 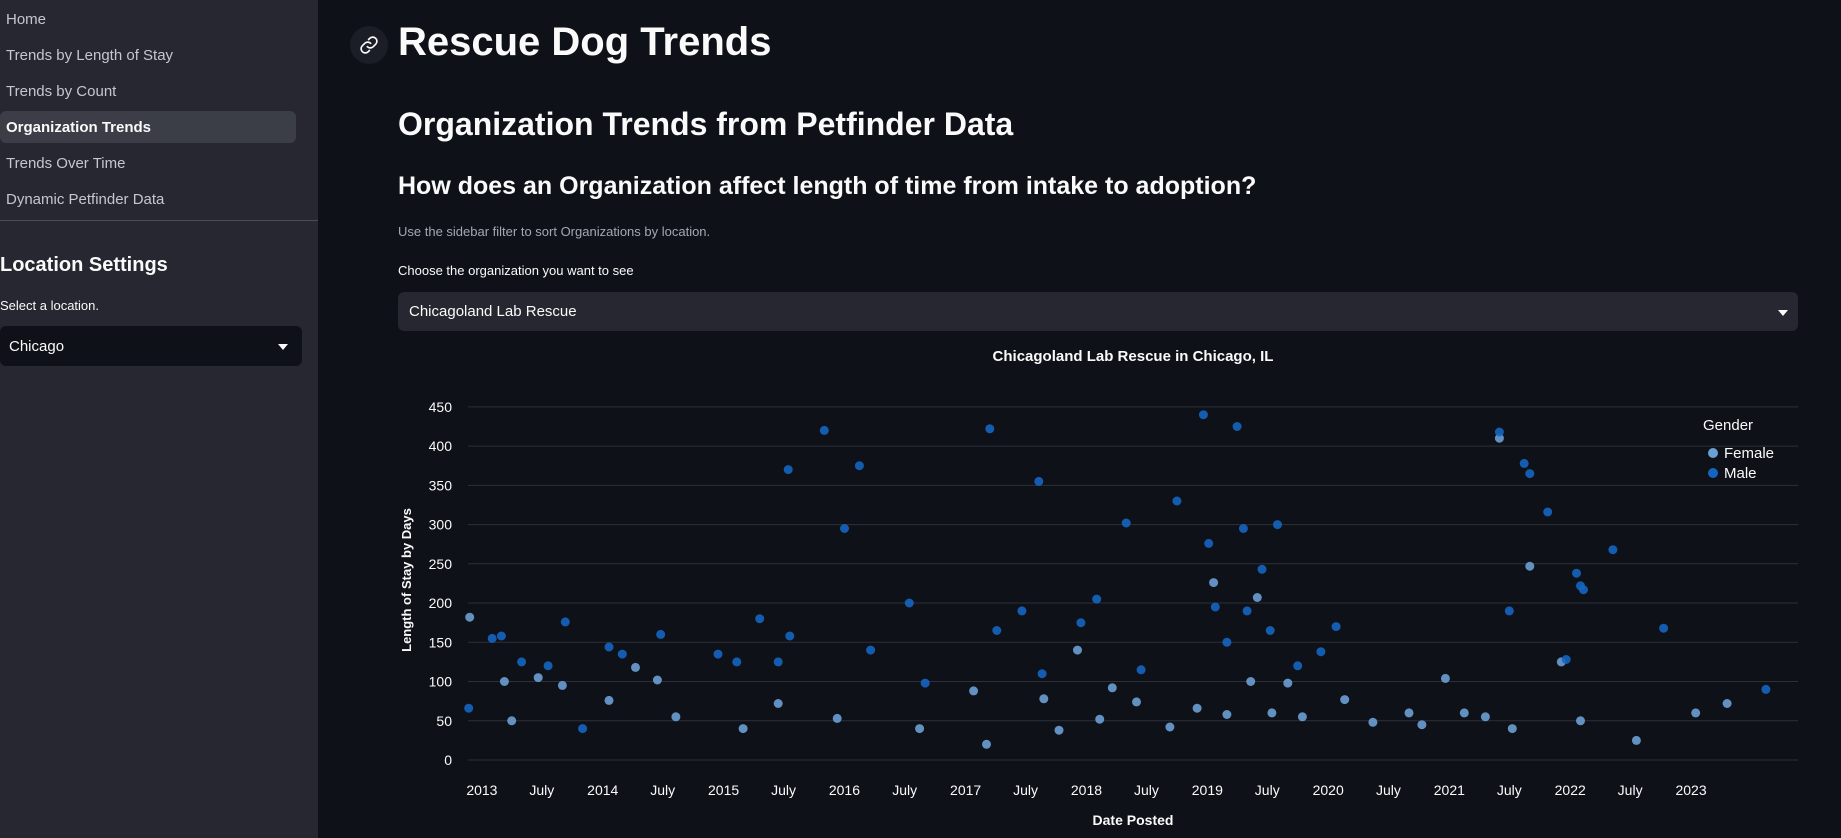 What do you see at coordinates (844, 790) in the screenshot?
I see `x-tick-label: 2016` at bounding box center [844, 790].